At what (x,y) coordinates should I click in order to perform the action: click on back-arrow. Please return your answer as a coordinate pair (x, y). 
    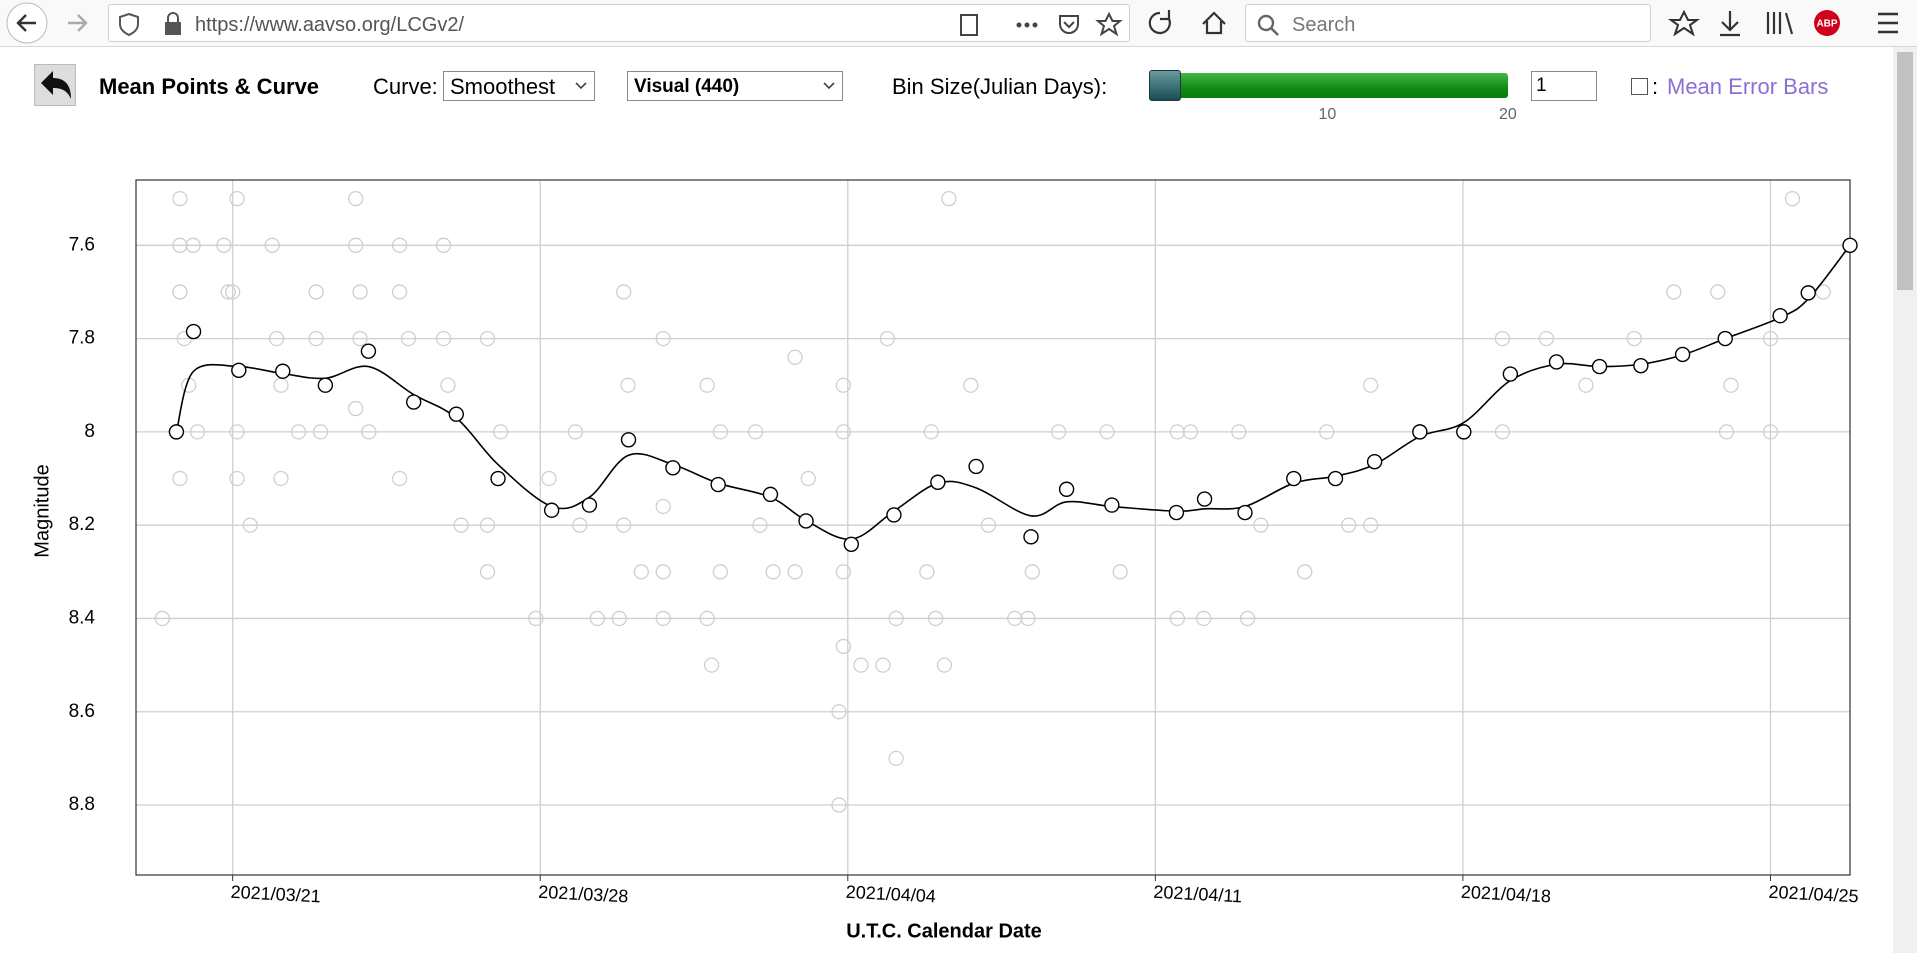
    Looking at the image, I should click on (26, 23).